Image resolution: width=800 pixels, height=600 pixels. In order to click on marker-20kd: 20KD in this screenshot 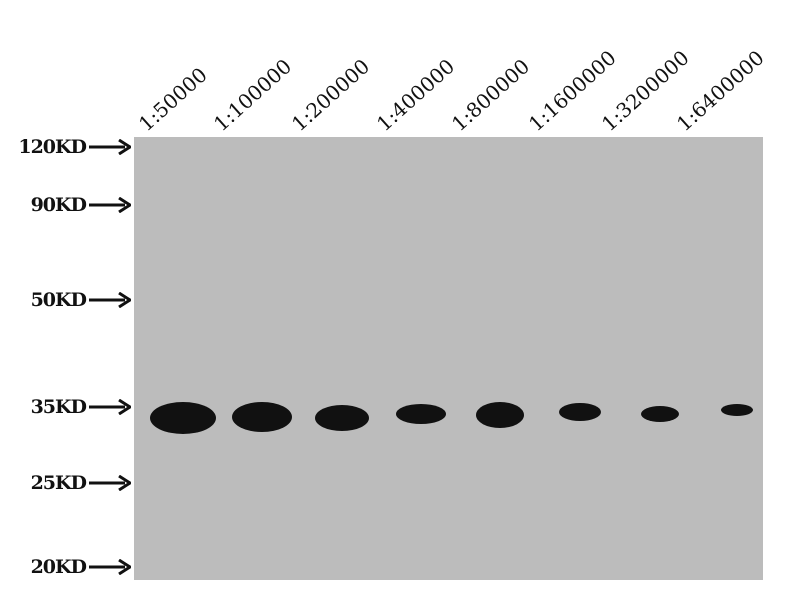, I will do `click(66, 567)`.